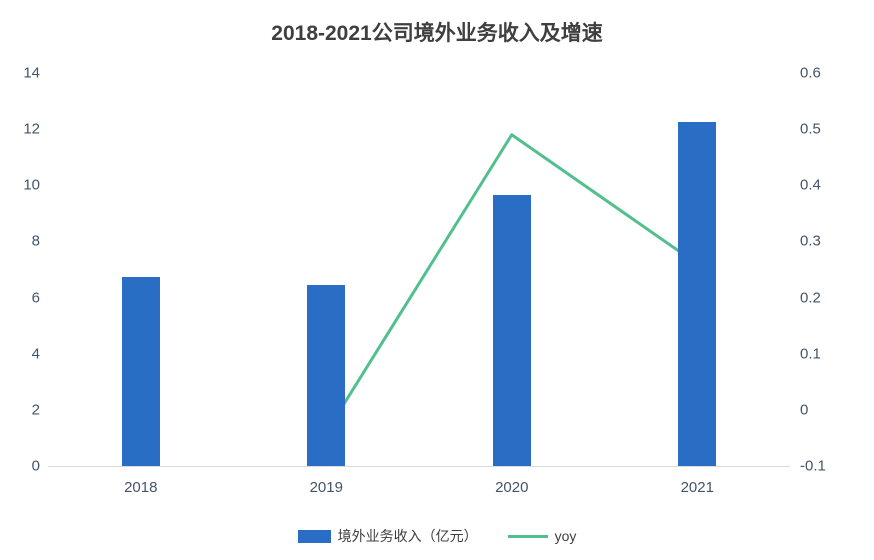  What do you see at coordinates (565, 536) in the screenshot?
I see `legend-label-yoy: yoy` at bounding box center [565, 536].